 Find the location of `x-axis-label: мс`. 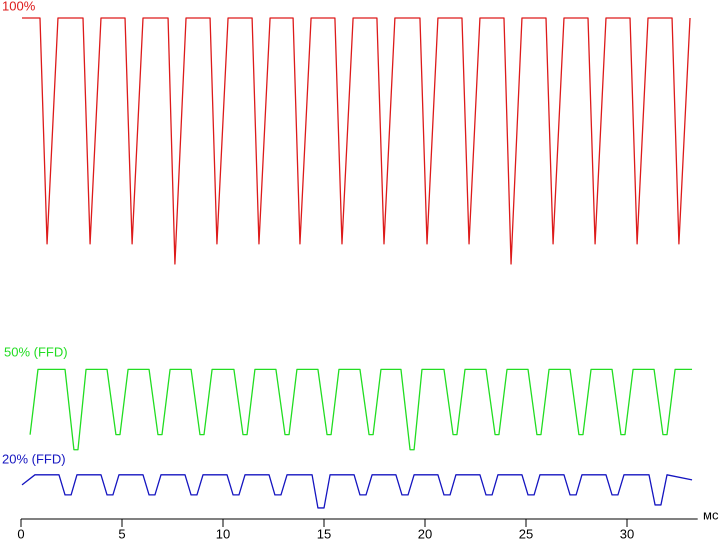

x-axis-label: мс is located at coordinates (711, 514).